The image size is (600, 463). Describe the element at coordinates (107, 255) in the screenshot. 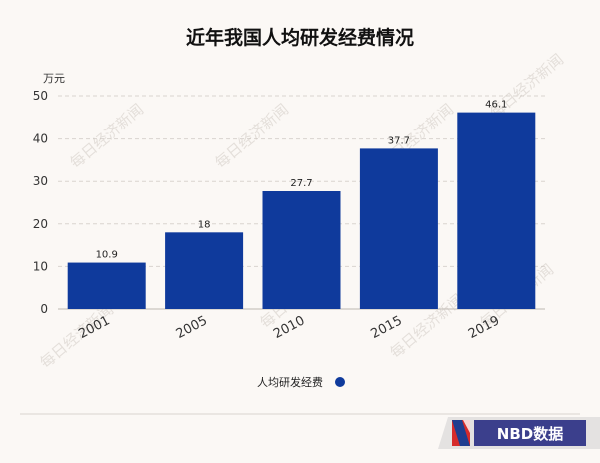

I see `data-label-2001: 10.9` at that location.